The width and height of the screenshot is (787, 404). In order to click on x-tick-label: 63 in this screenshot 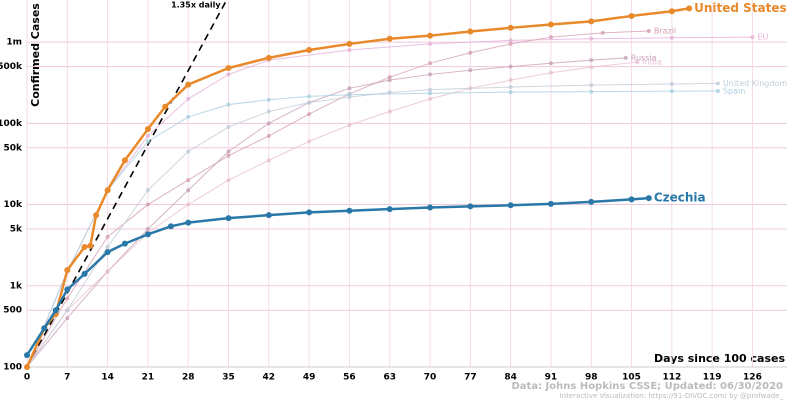, I will do `click(389, 378)`.